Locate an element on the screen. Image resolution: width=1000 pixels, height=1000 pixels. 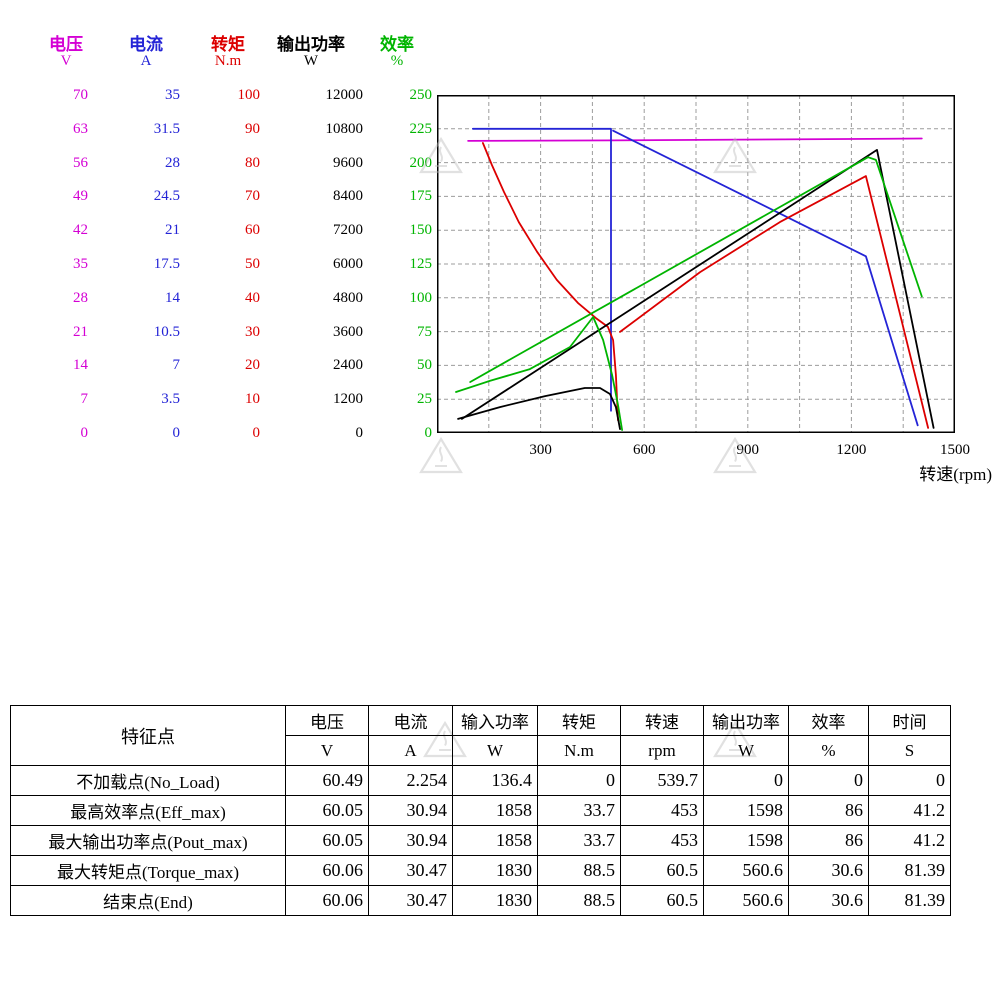
value-no-load-voltage: 60.49 is located at coordinates (327, 780).